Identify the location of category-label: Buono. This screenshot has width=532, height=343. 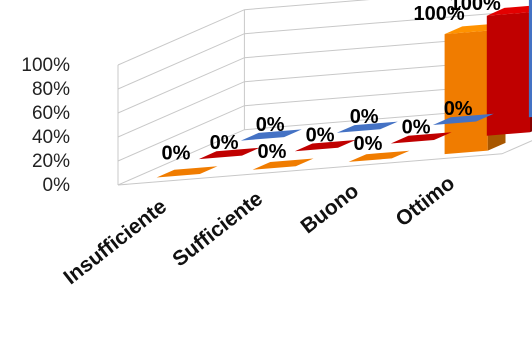
(330, 208).